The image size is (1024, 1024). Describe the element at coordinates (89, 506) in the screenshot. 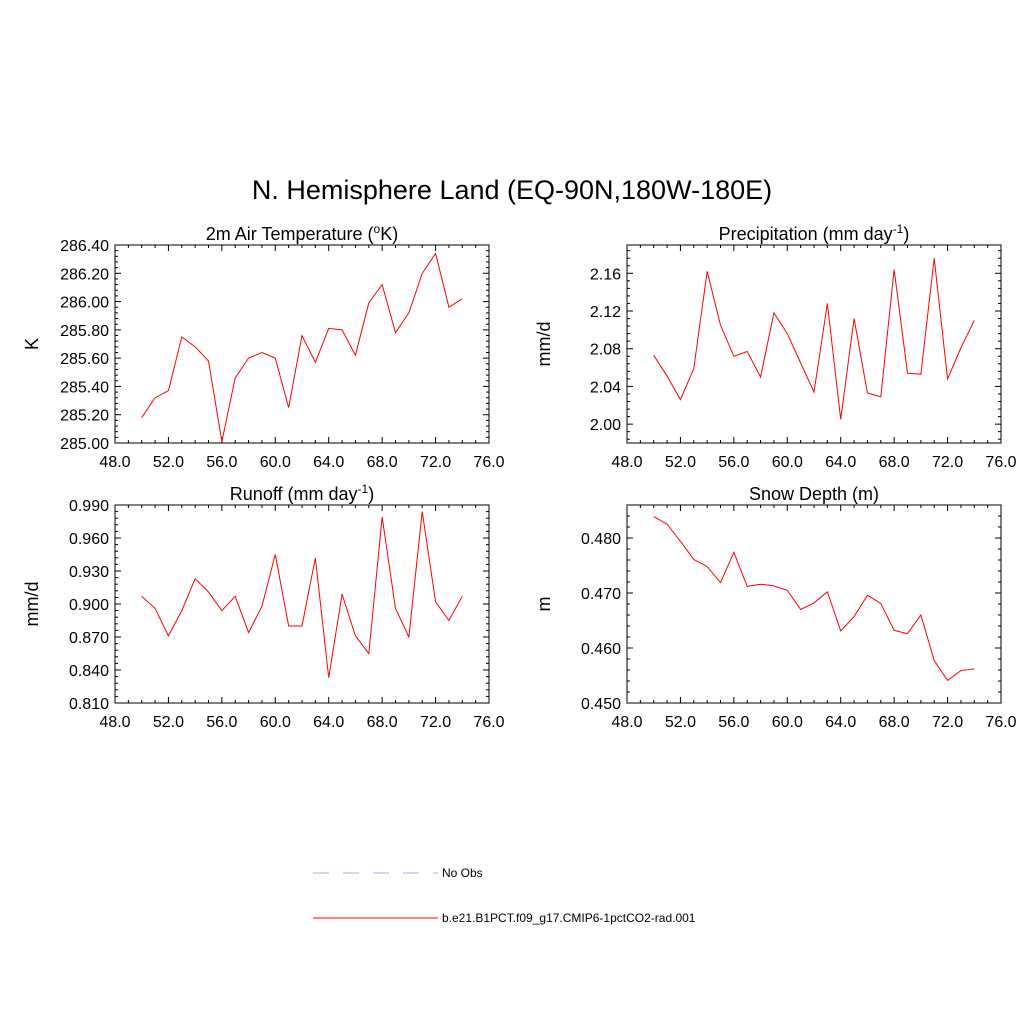

I see `y-tick-label: 0.990` at that location.